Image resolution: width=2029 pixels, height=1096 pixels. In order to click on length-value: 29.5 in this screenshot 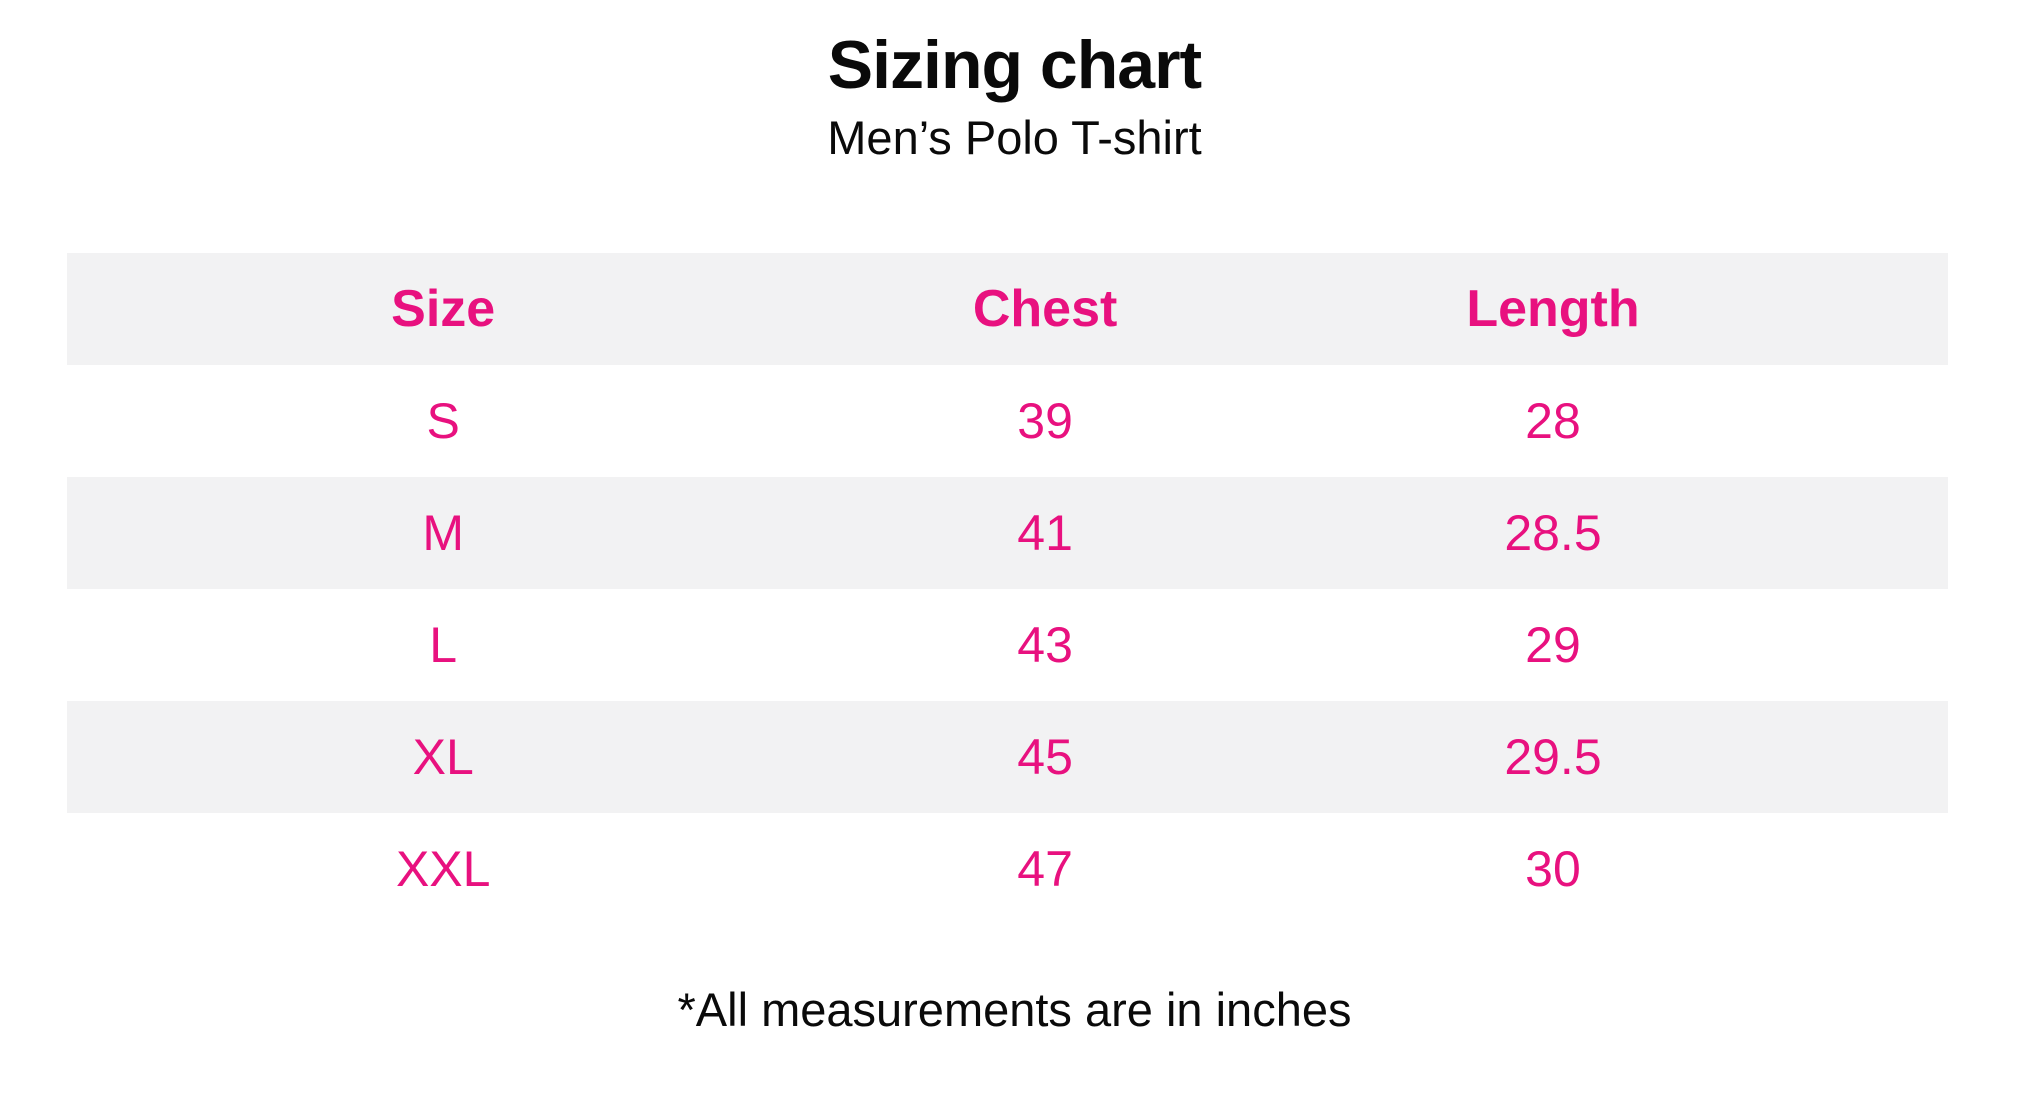, I will do `click(1553, 757)`.